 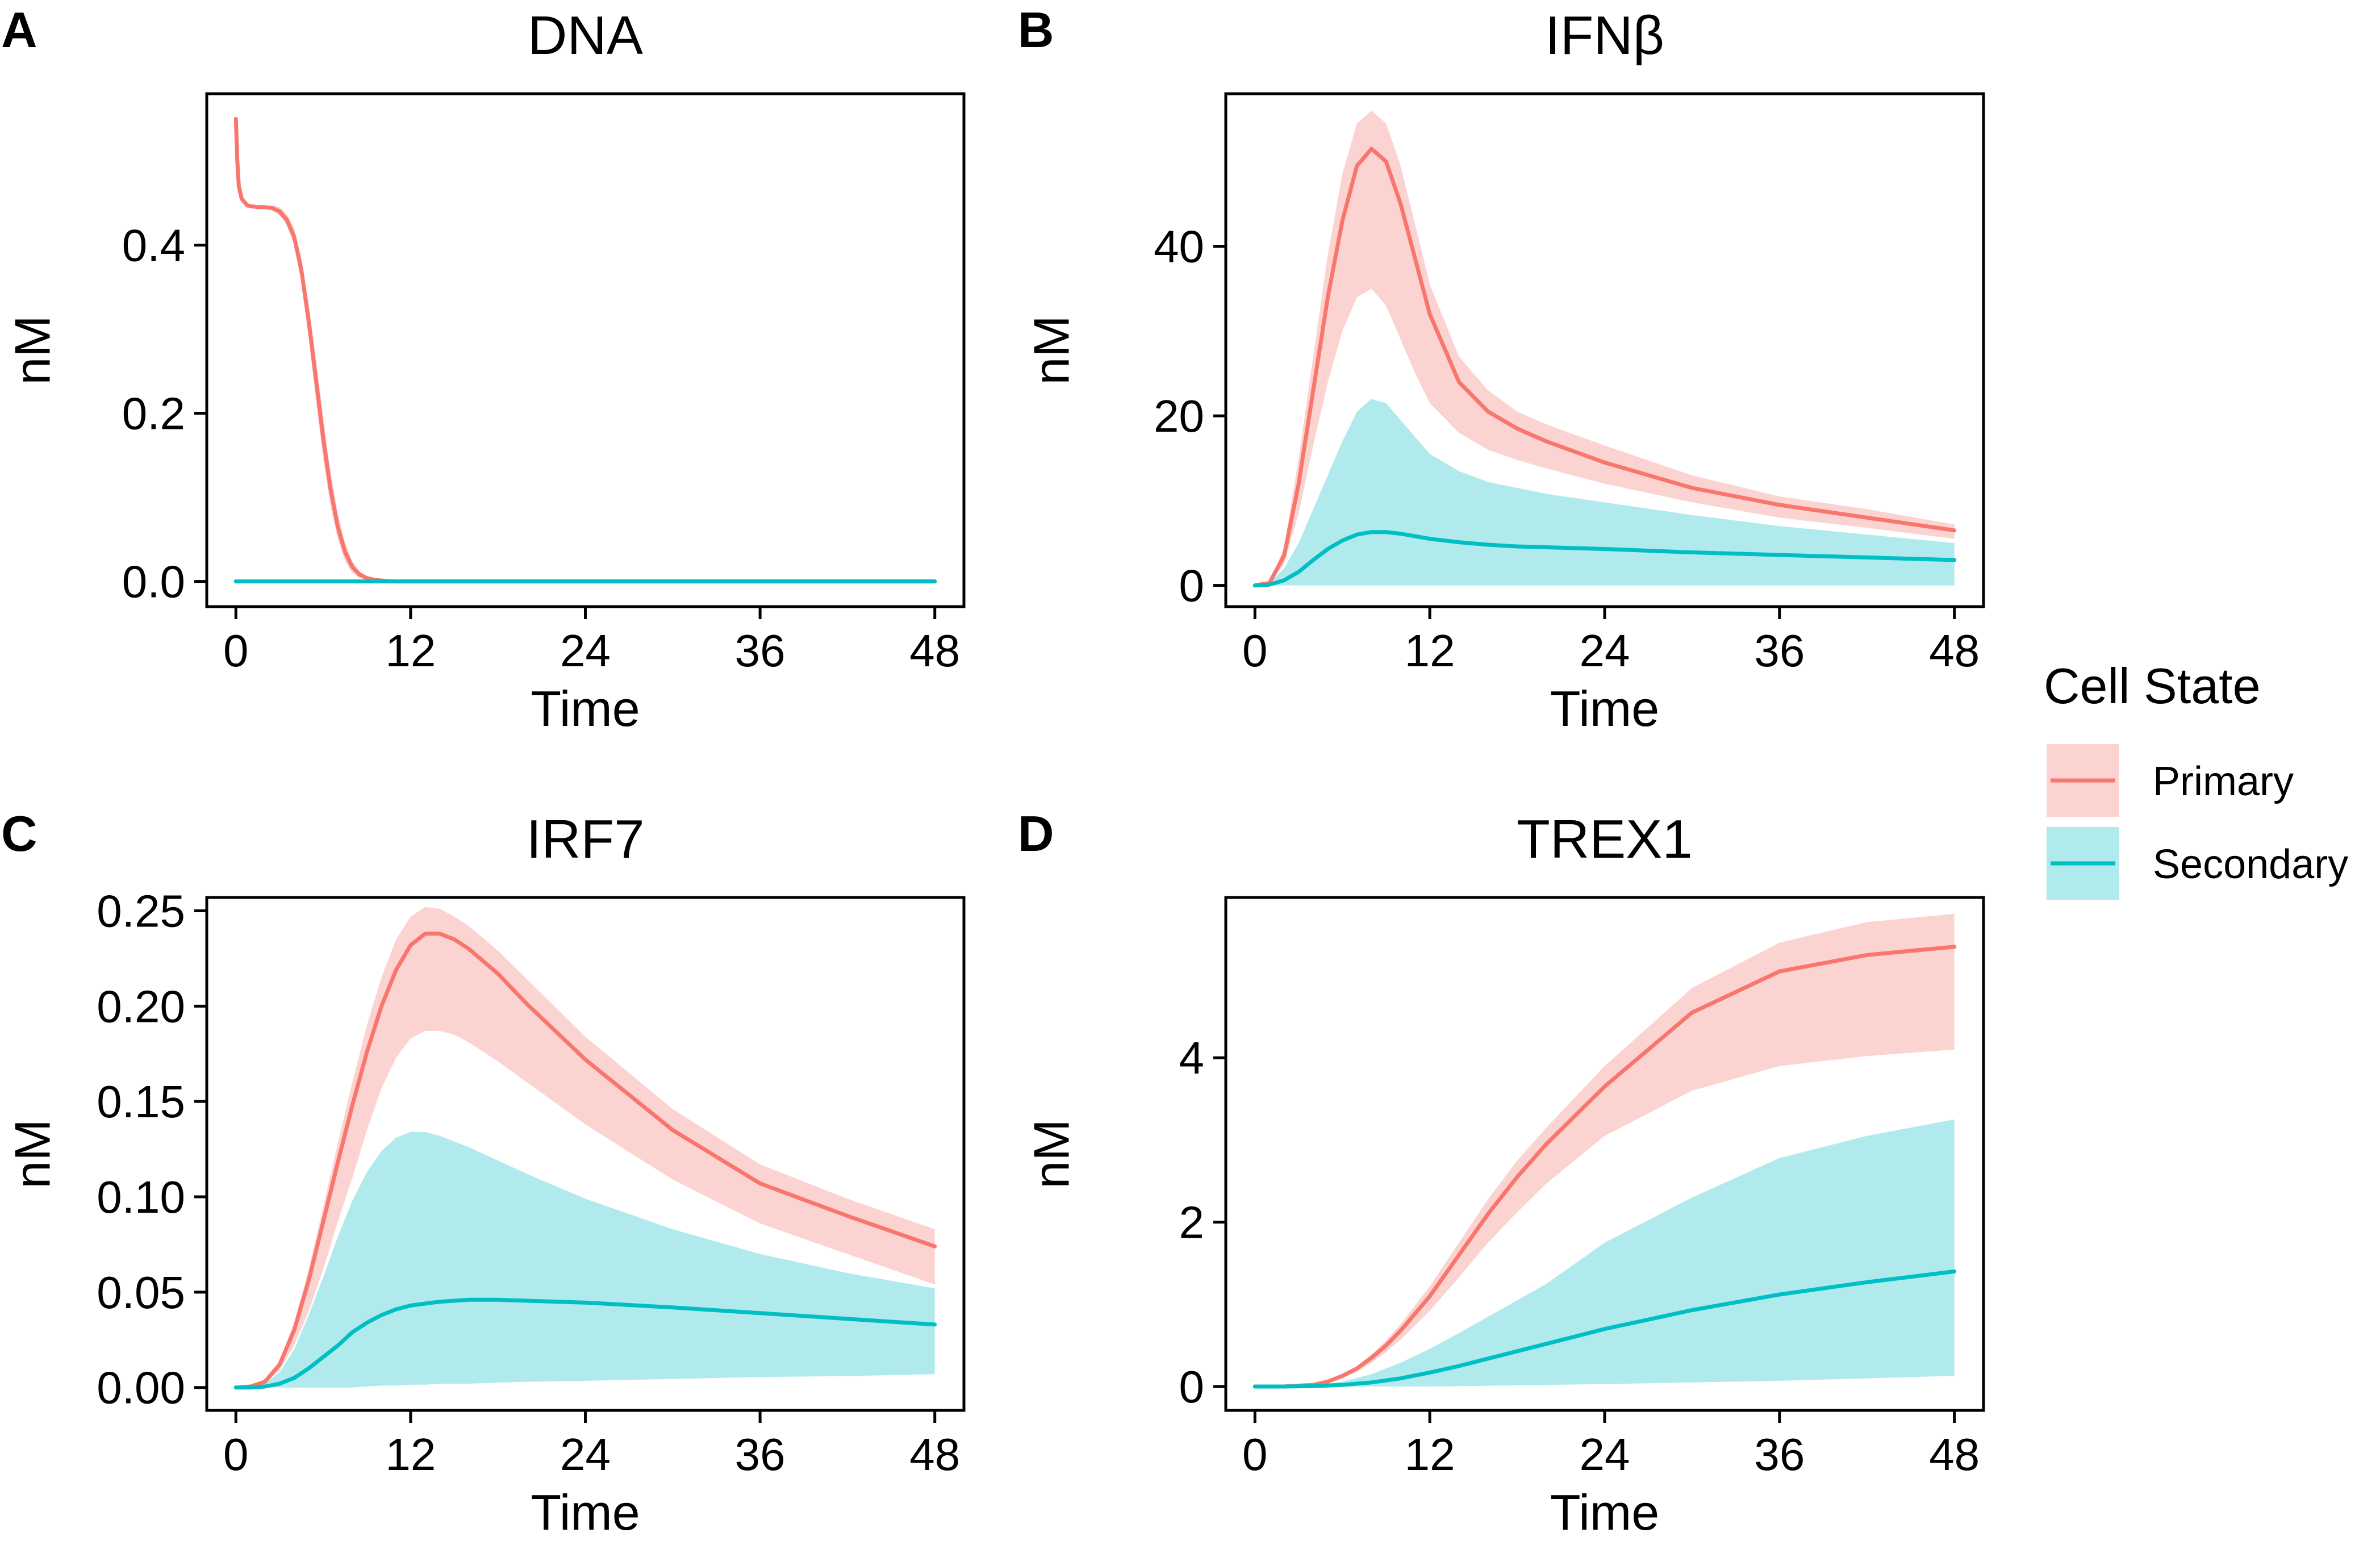 What do you see at coordinates (1051, 350) in the screenshot?
I see `panel-b-y-axis-label: nM` at bounding box center [1051, 350].